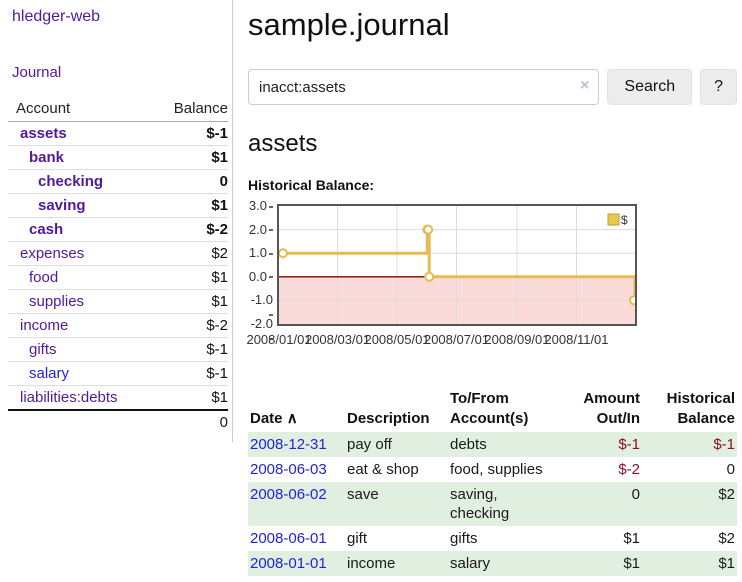  I want to click on transaction-description: eat & shop, so click(383, 469).